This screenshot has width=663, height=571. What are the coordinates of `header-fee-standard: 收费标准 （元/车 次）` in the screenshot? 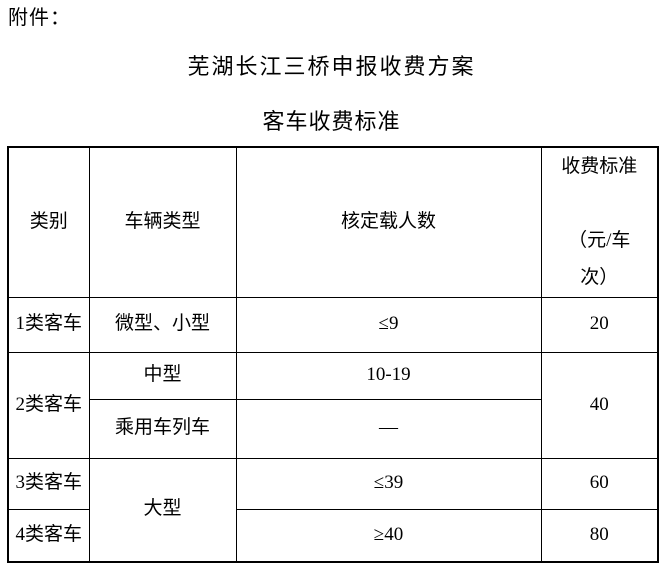 It's located at (599, 222).